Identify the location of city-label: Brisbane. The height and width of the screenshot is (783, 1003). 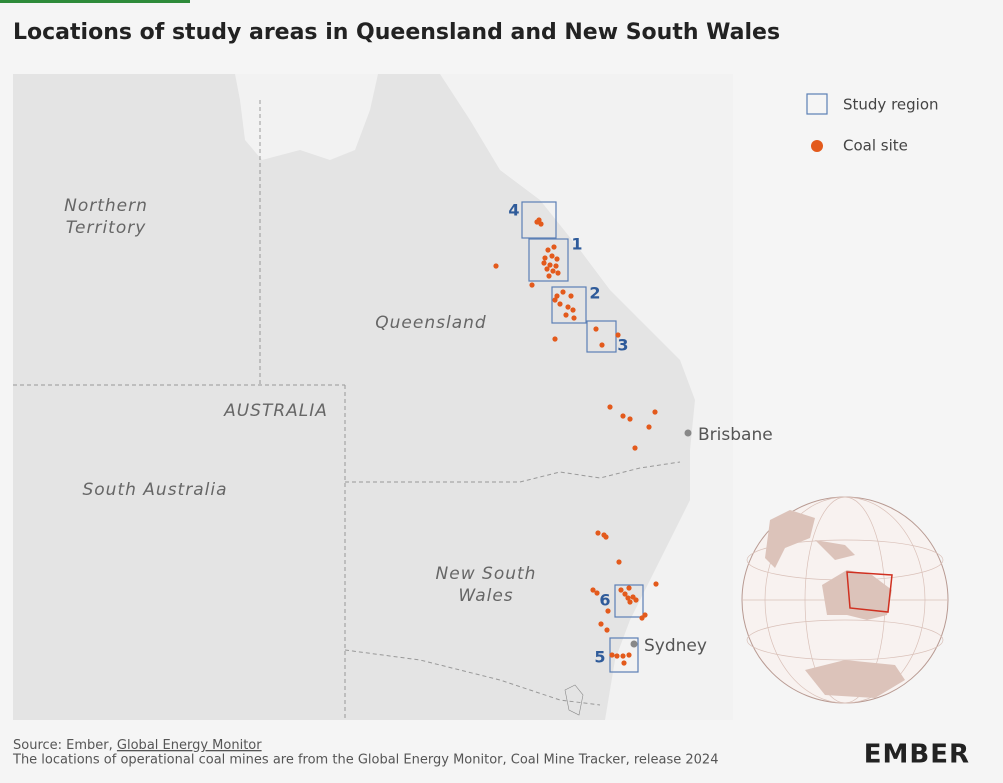
(735, 435).